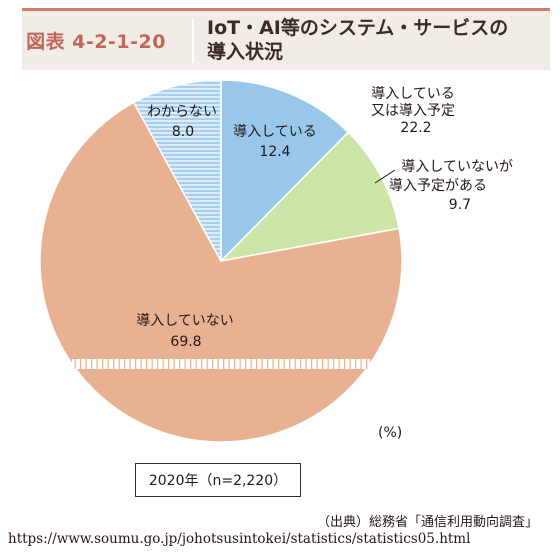 The image size is (560, 559). What do you see at coordinates (193, 41) in the screenshot?
I see `title-separator` at bounding box center [193, 41].